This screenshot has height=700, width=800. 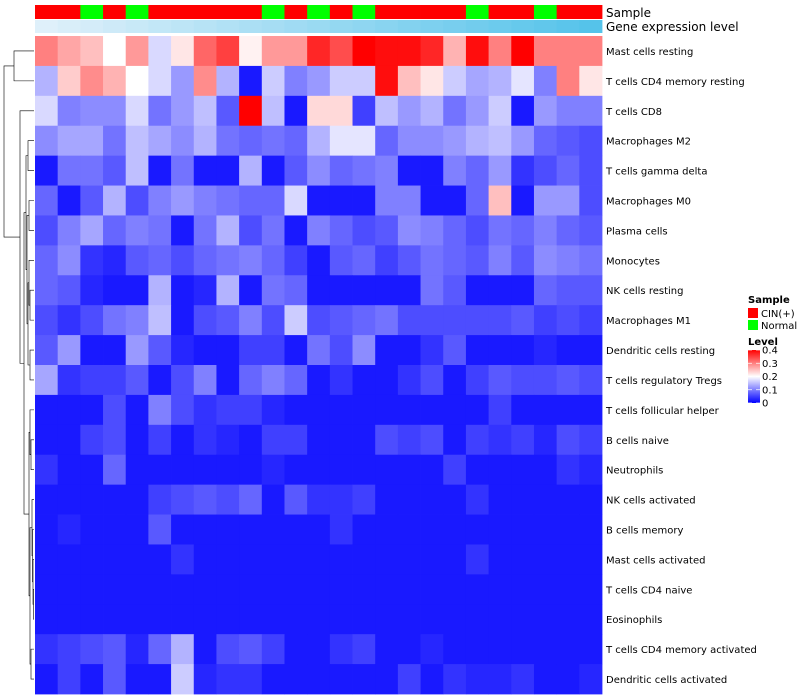 What do you see at coordinates (648, 590) in the screenshot?
I see `row-label: T cells CD4 naive` at bounding box center [648, 590].